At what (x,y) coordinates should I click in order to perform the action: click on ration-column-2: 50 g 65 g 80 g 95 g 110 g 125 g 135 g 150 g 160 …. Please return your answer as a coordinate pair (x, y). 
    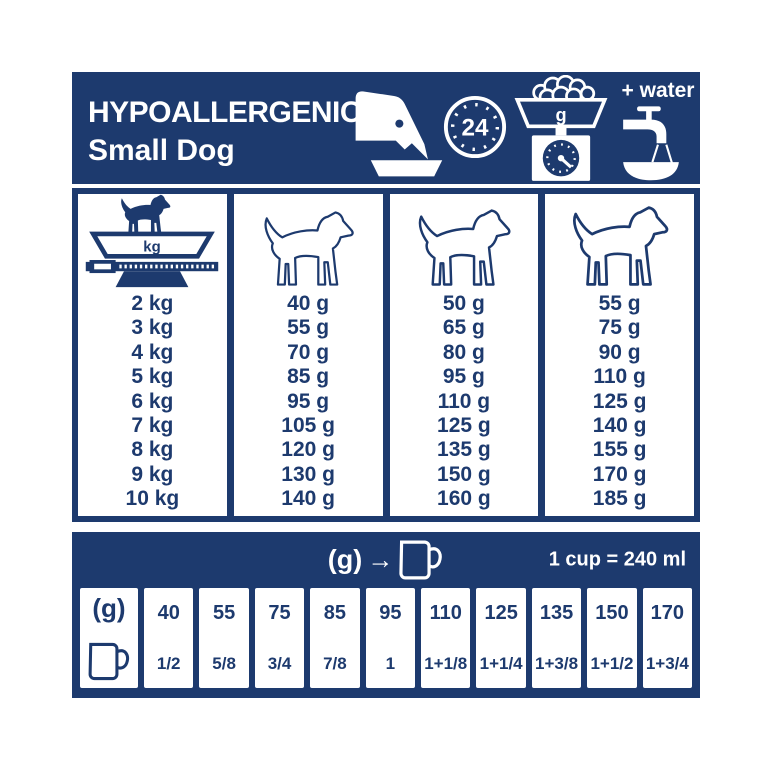
    Looking at the image, I should click on (464, 355).